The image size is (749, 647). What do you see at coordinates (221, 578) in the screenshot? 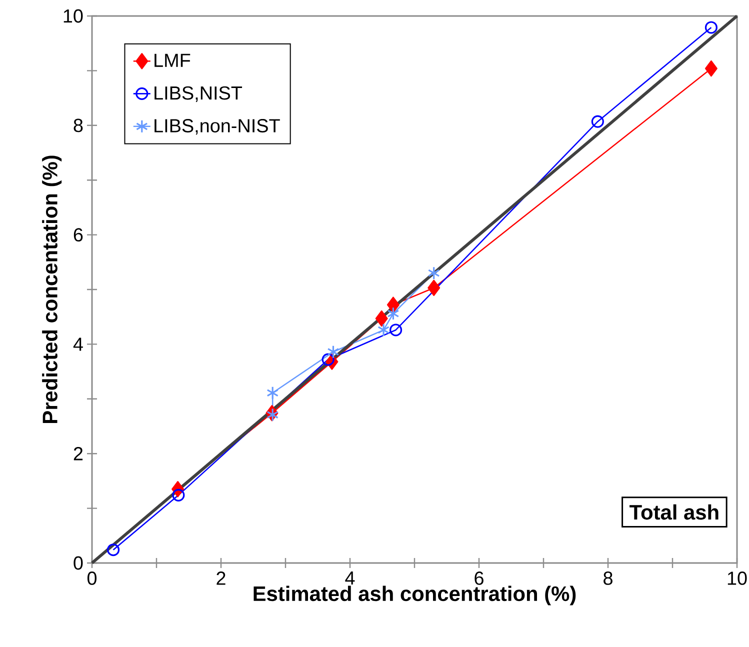
I see `x-tick-label: 2` at bounding box center [221, 578].